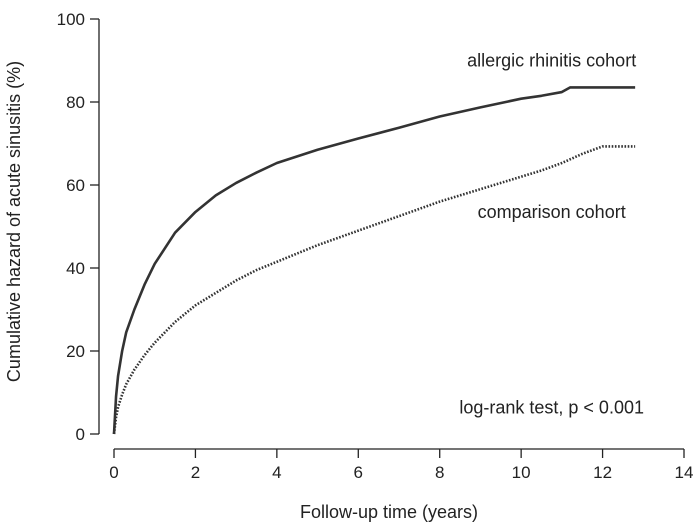  Describe the element at coordinates (389, 512) in the screenshot. I see `x-axis-title: Follow-up time (years)` at that location.